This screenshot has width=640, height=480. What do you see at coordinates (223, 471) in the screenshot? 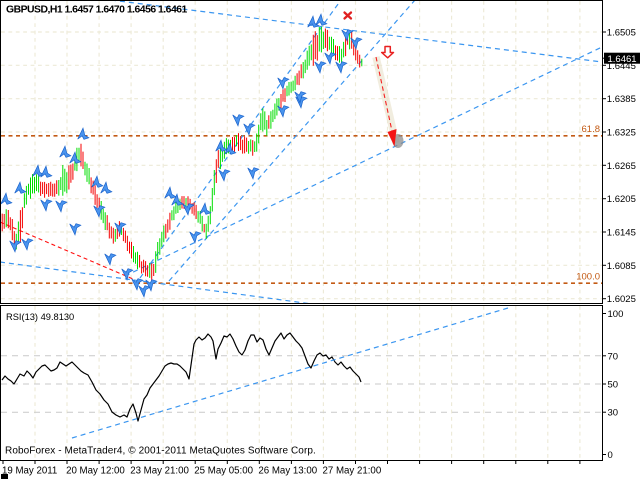
I see `svg-text: 25 May 05:00` at bounding box center [223, 471].